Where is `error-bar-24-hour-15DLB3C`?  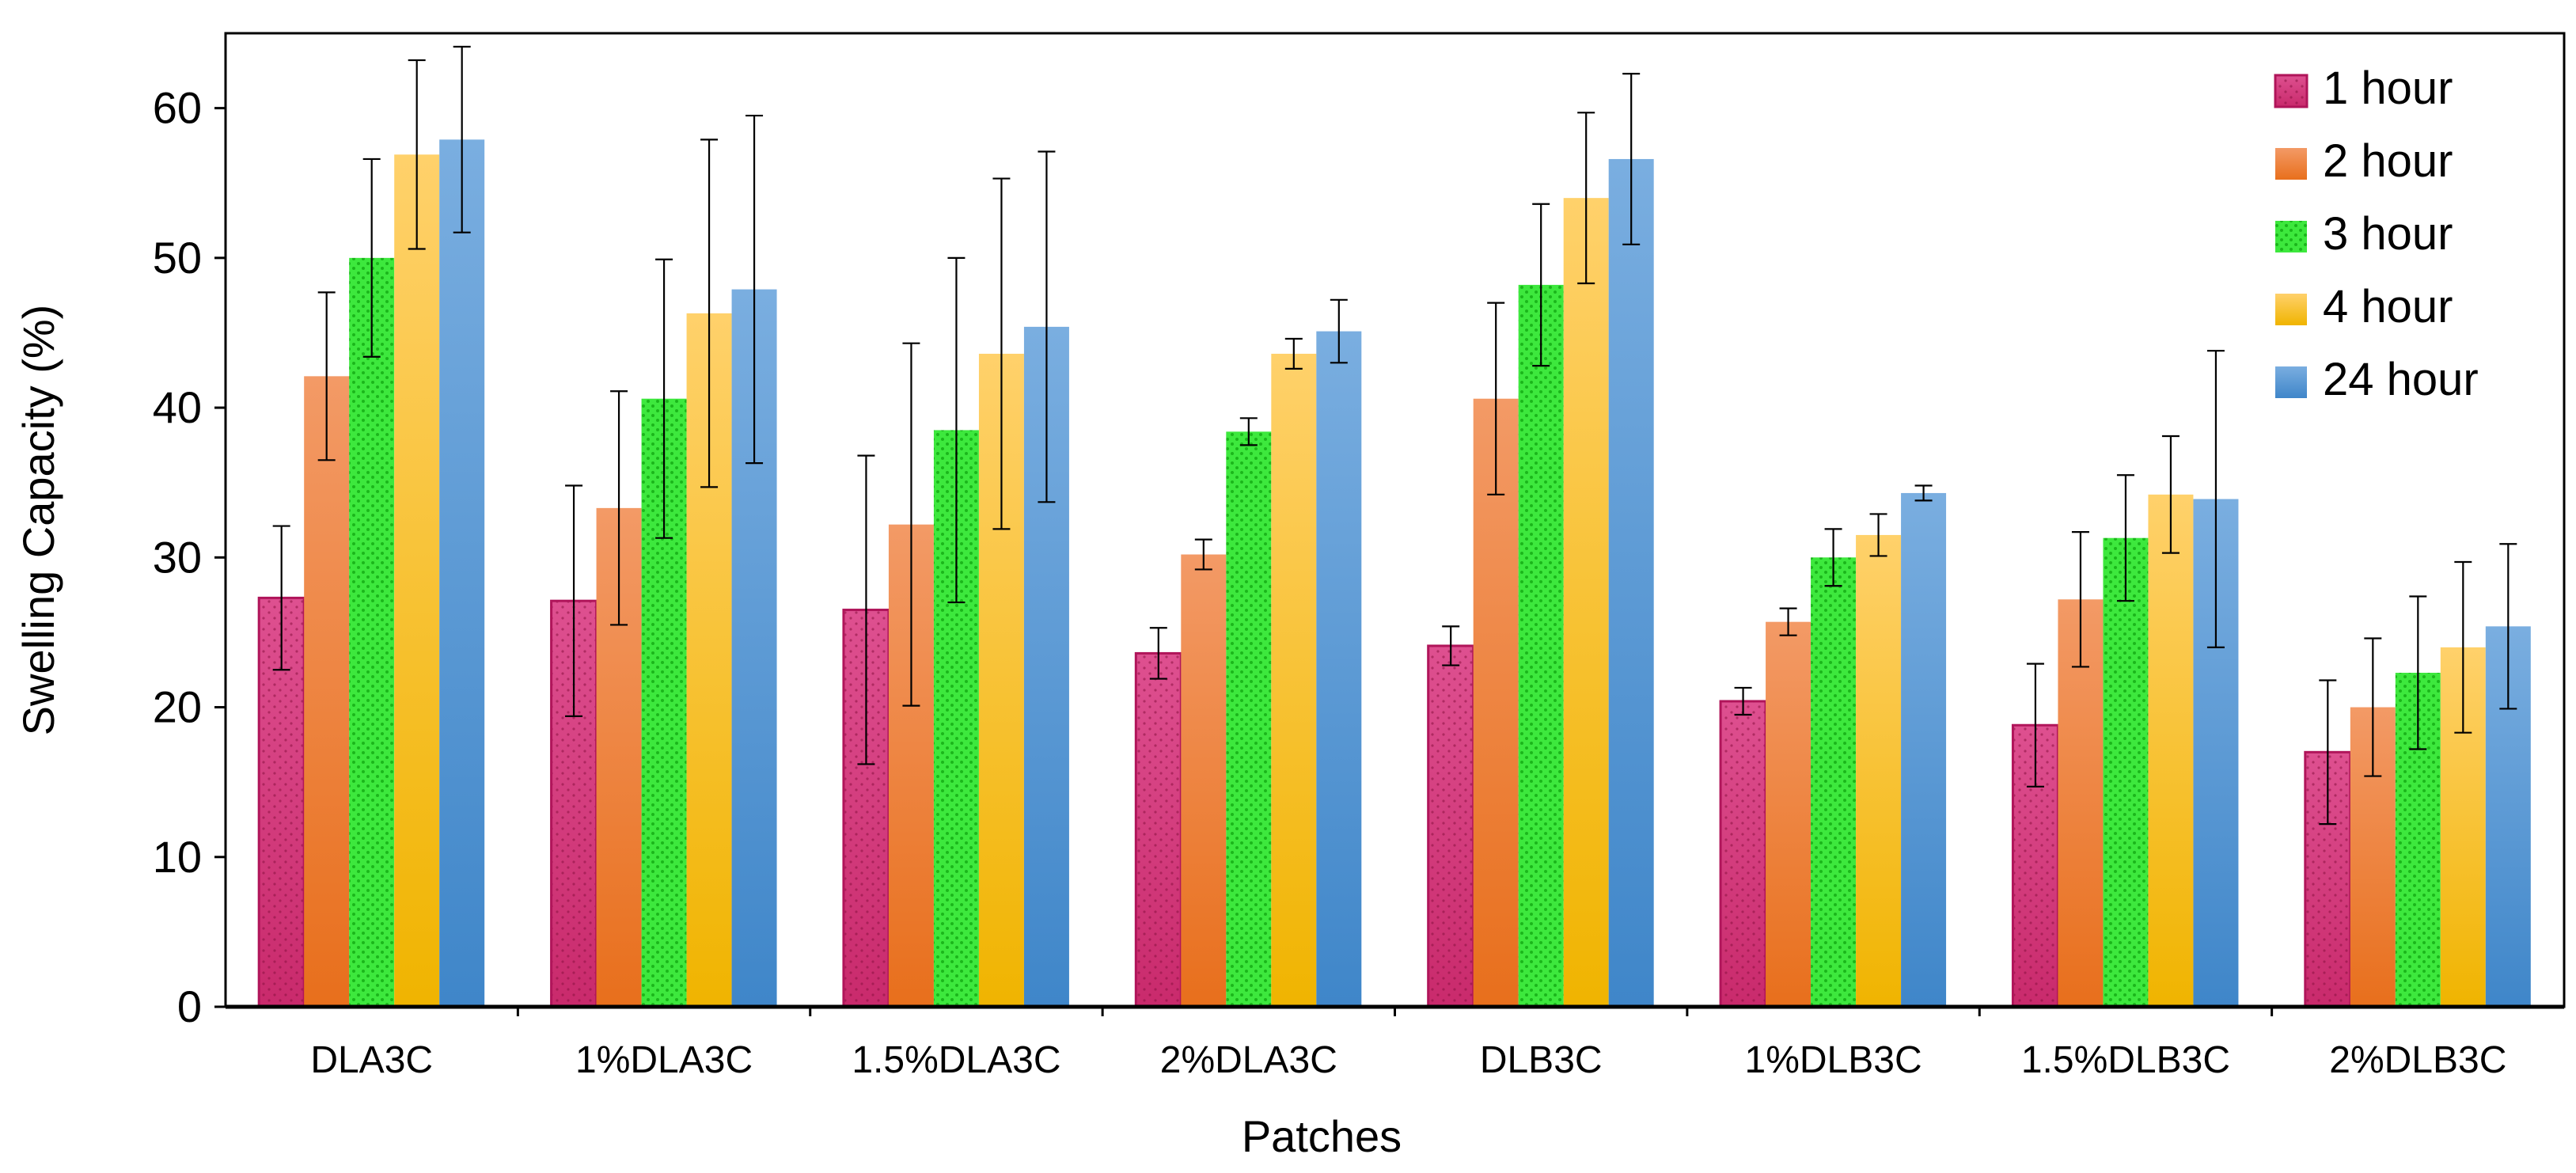
error-bar-24-hour-15DLB3C is located at coordinates (2215, 499).